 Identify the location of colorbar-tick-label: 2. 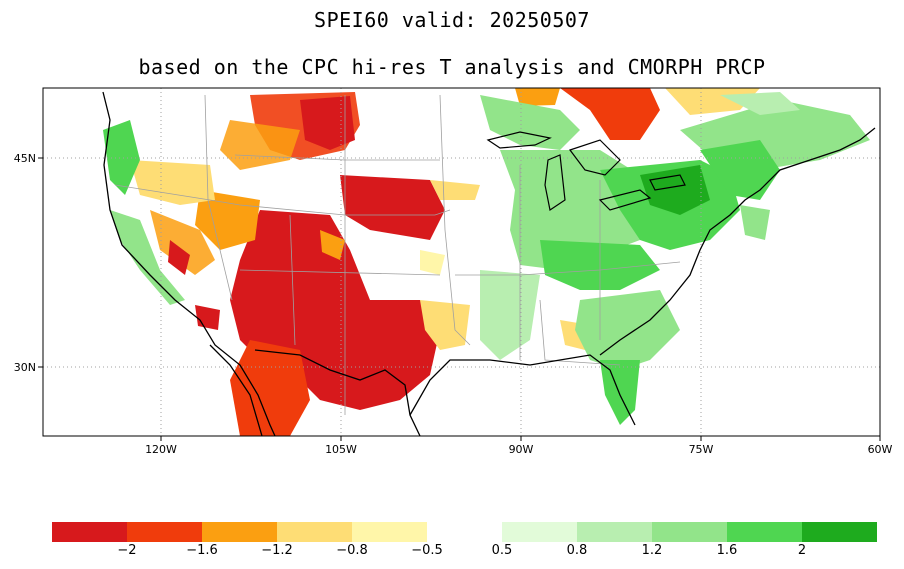
(802, 550).